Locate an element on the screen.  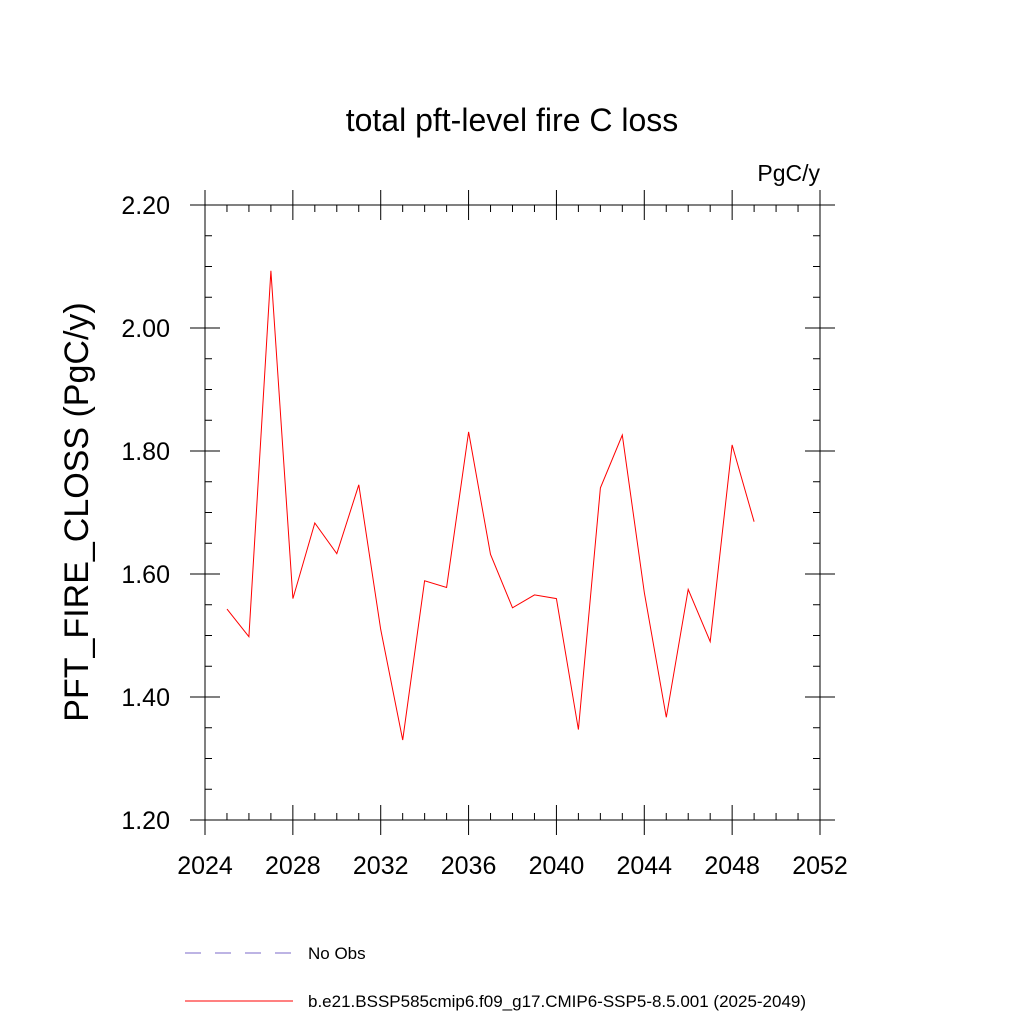
x-tick-label: 2032 is located at coordinates (381, 866).